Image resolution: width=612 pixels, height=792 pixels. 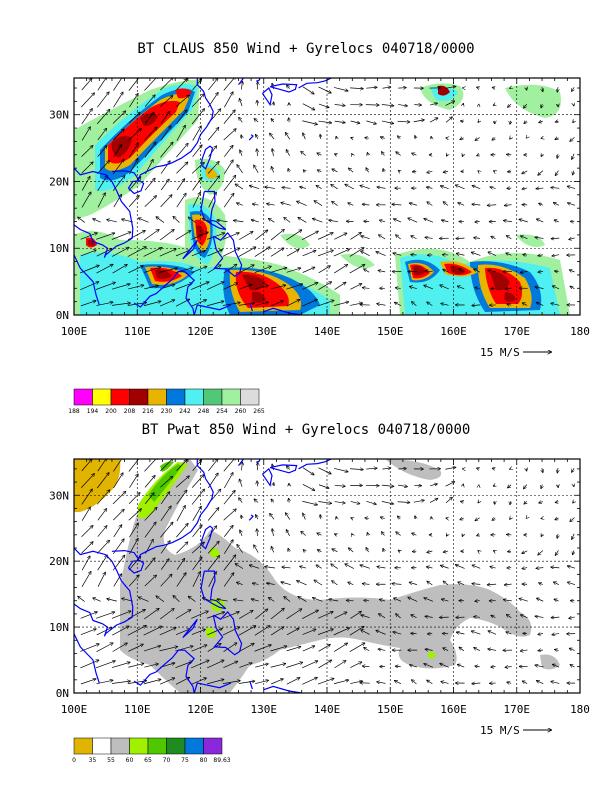 I want to click on legend-label: 230, so click(x=167, y=411).